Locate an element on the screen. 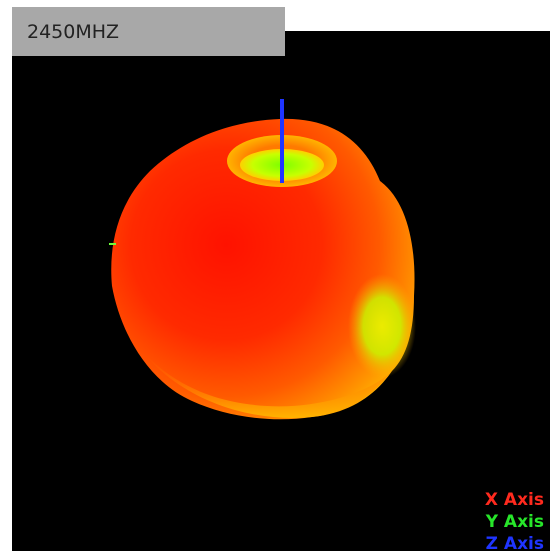 This screenshot has width=550, height=551. axis-legend: X Axis Y Axis Z Axis is located at coordinates (514, 520).